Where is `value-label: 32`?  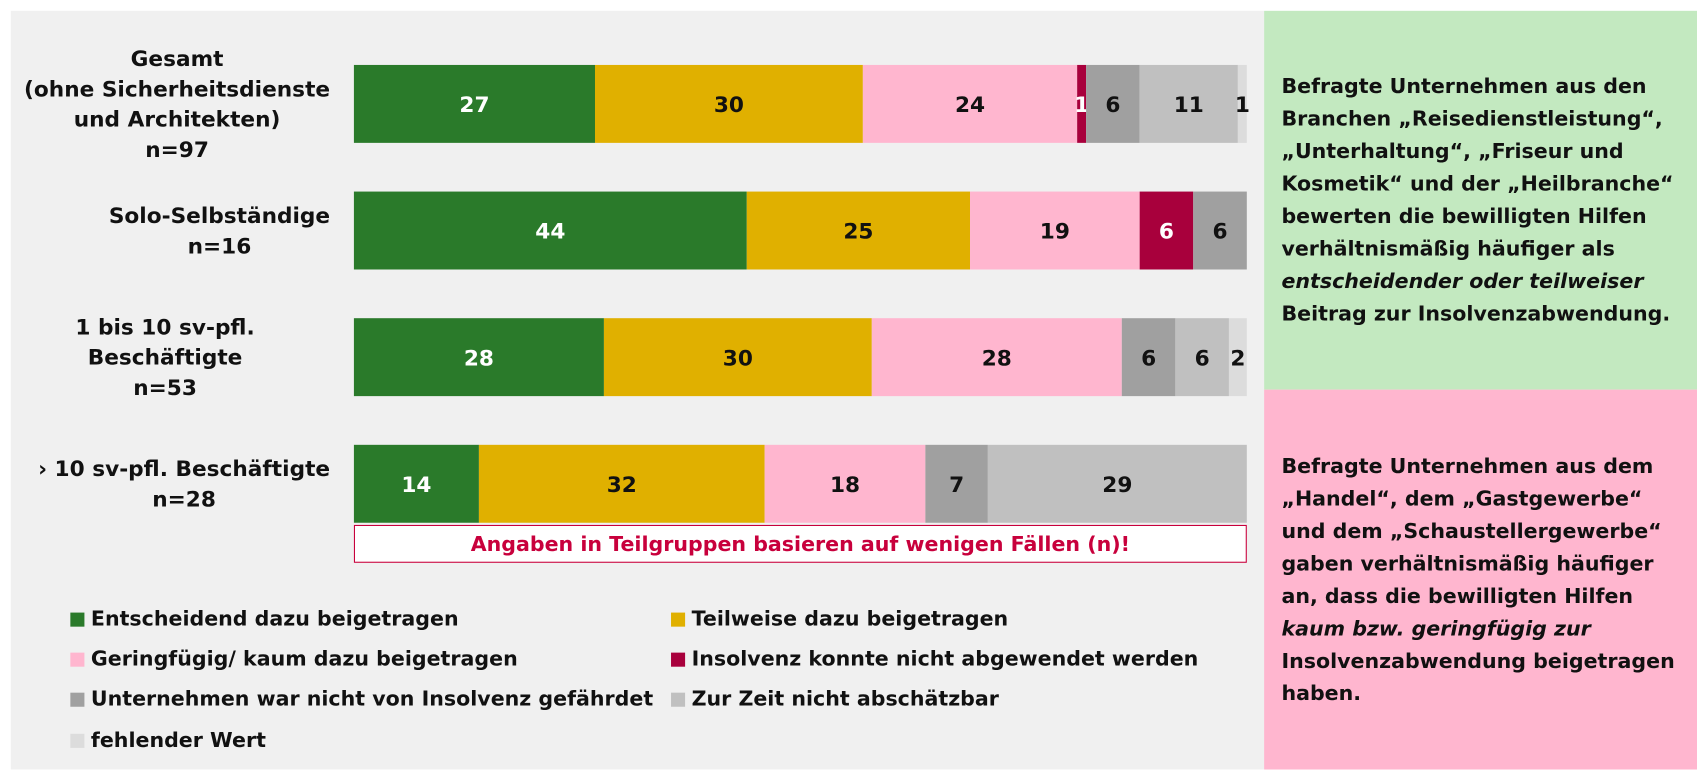 value-label: 32 is located at coordinates (622, 485).